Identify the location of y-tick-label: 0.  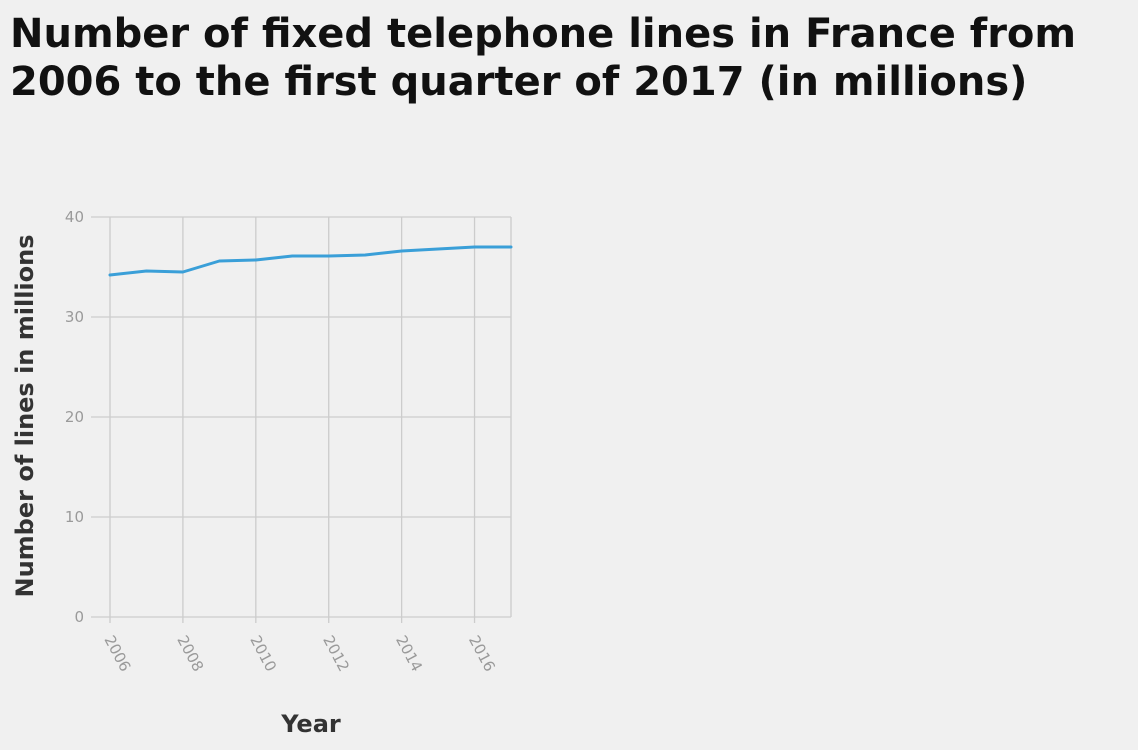
(79, 617).